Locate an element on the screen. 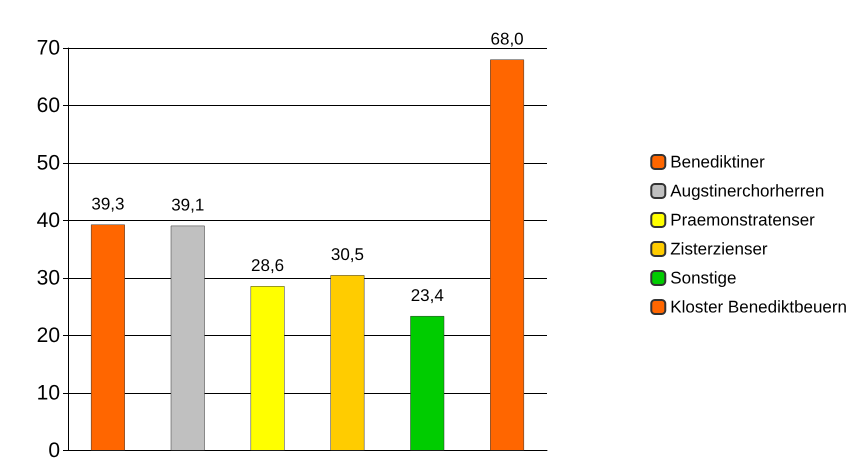 The height and width of the screenshot is (469, 865). y-tick-label: 10 is located at coordinates (48, 393).